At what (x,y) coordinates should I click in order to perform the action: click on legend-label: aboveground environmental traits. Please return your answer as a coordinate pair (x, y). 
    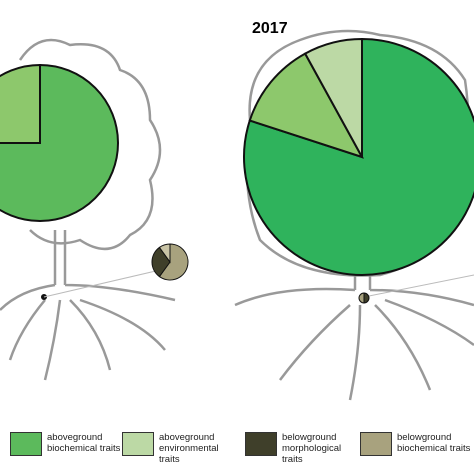
    Looking at the image, I should click on (189, 448).